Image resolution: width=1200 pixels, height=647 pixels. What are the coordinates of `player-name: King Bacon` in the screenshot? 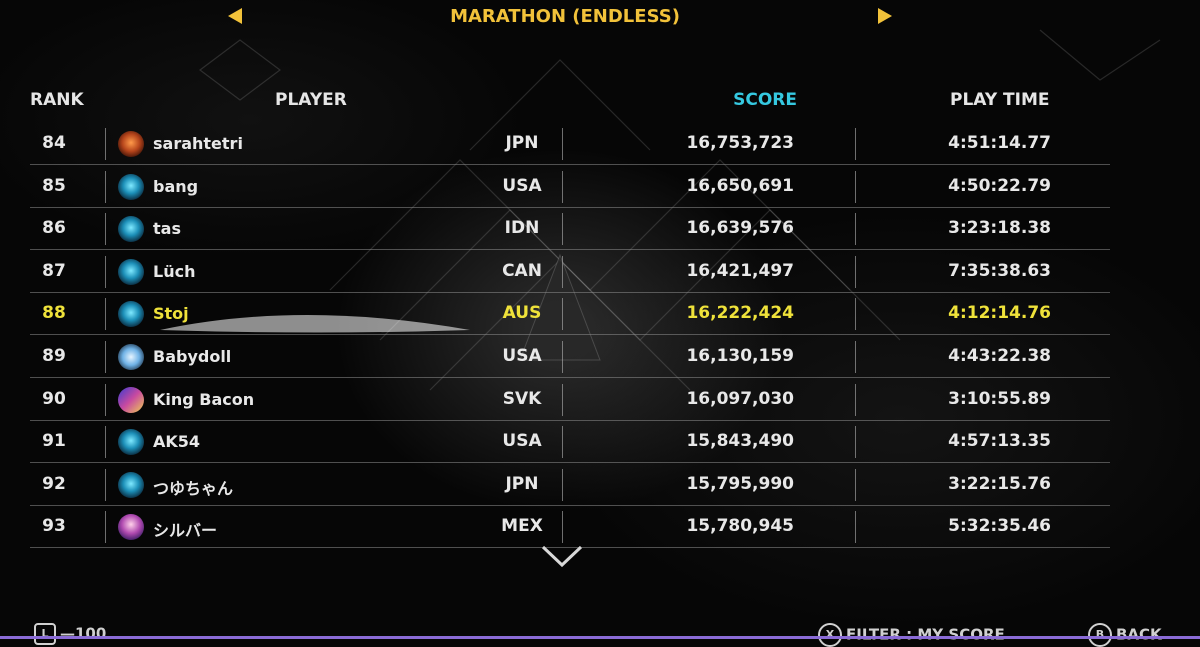 It's located at (204, 399).